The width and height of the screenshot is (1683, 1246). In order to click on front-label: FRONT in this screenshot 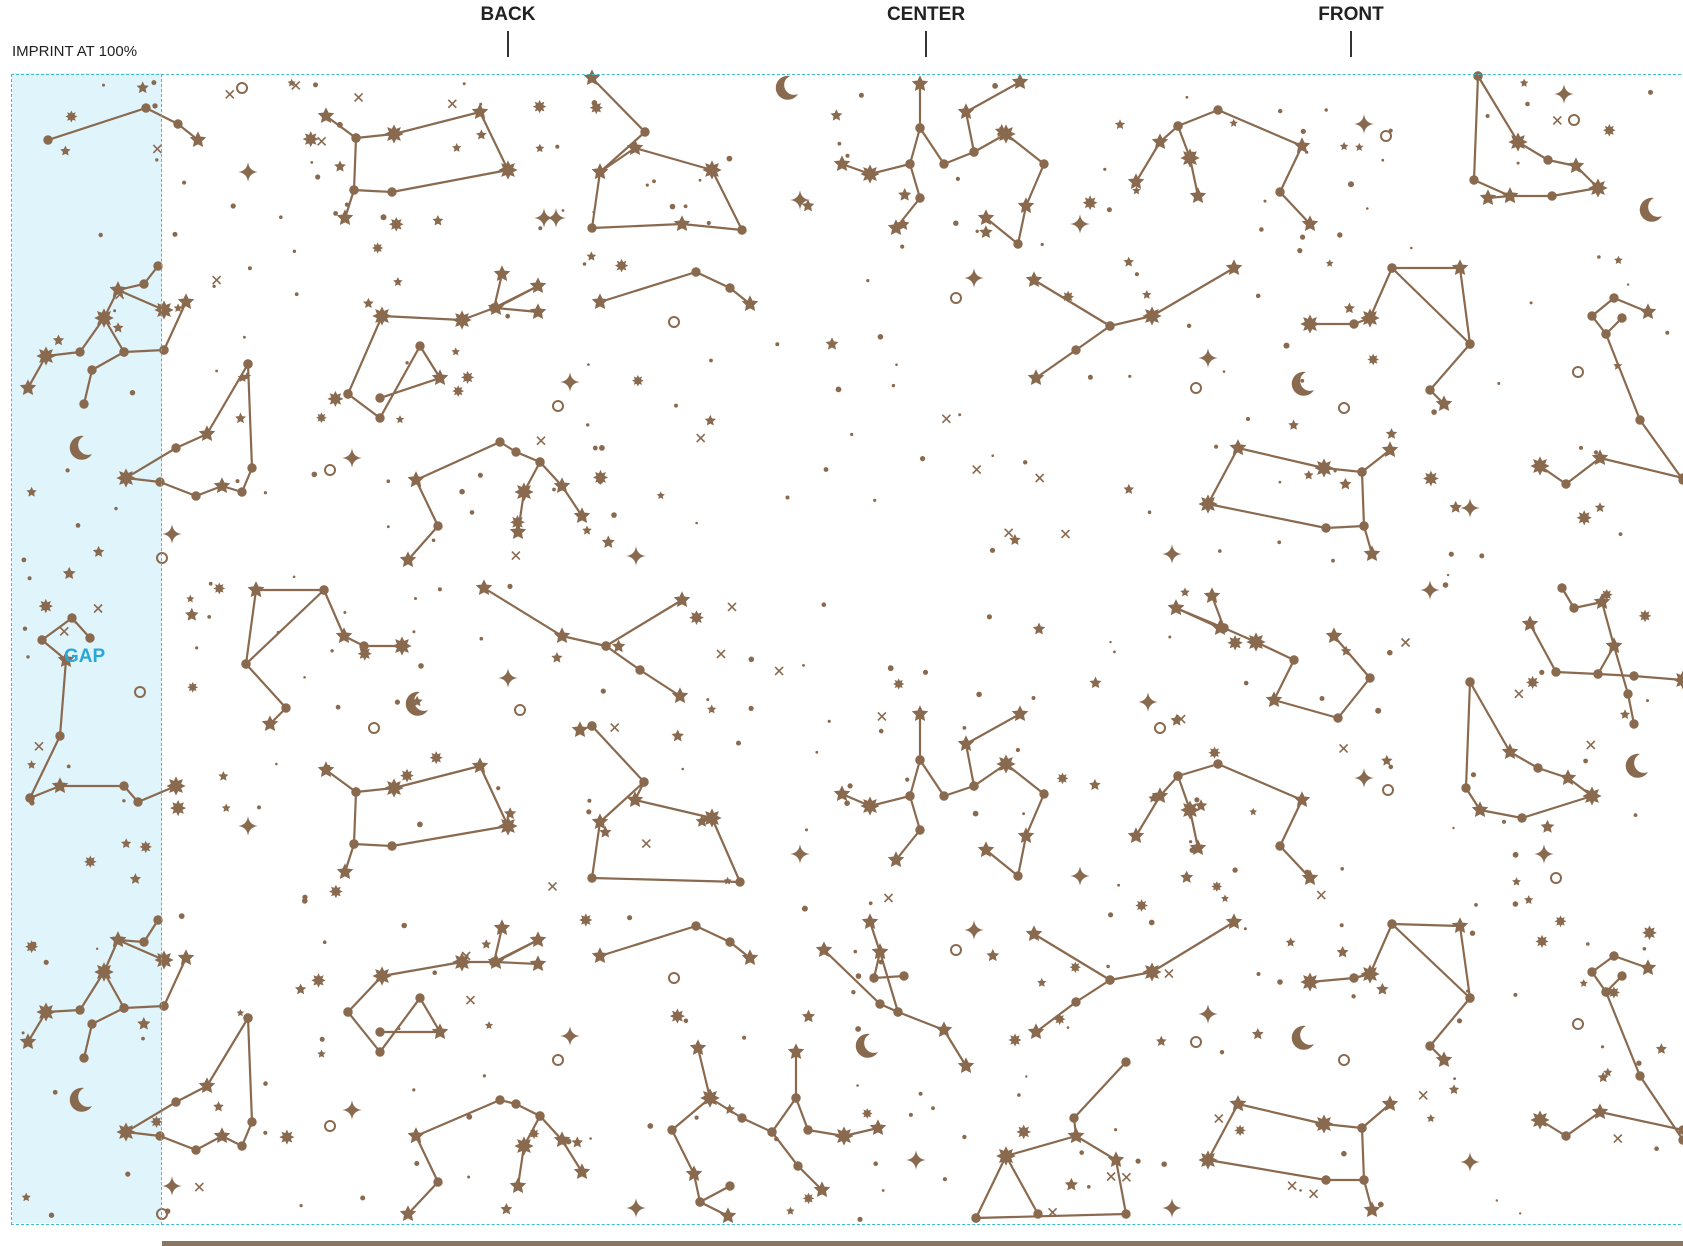, I will do `click(1351, 14)`.